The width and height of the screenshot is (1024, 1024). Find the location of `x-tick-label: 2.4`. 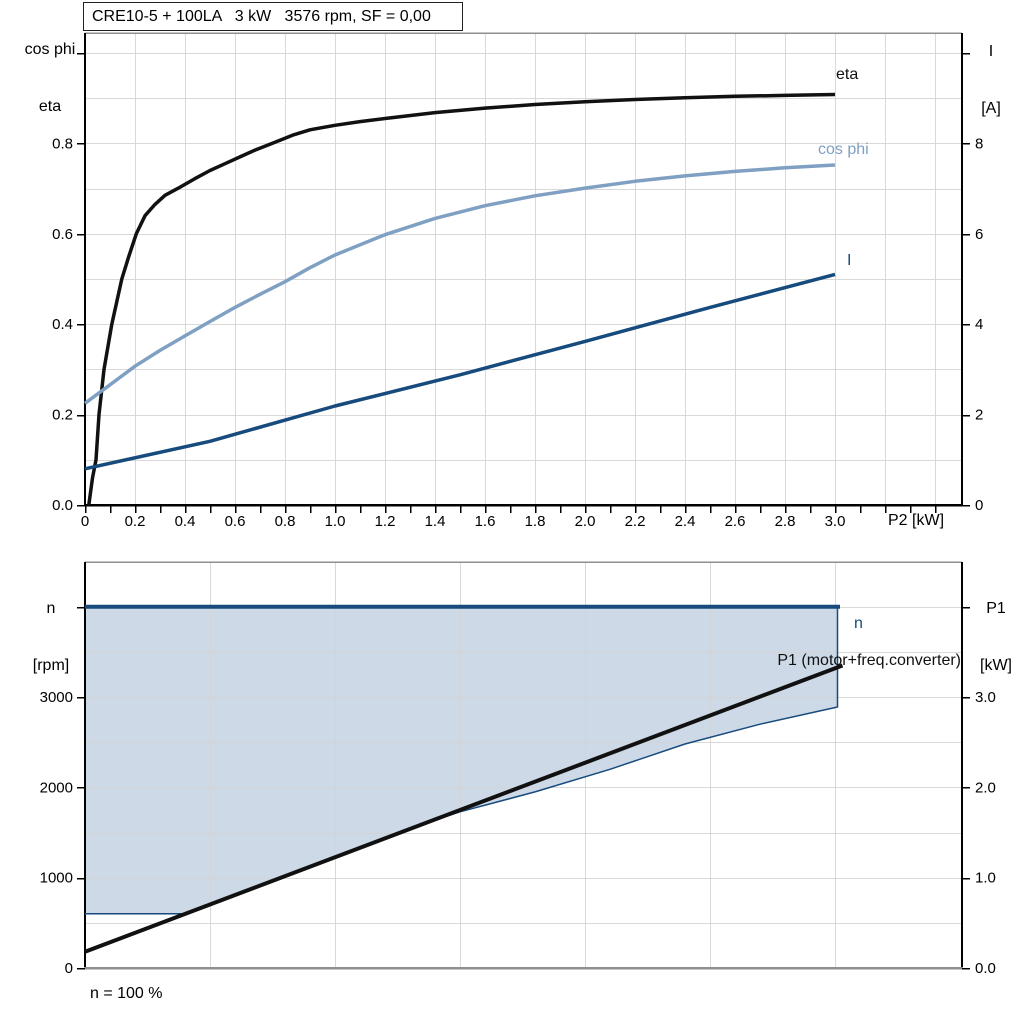

x-tick-label: 2.4 is located at coordinates (685, 521).